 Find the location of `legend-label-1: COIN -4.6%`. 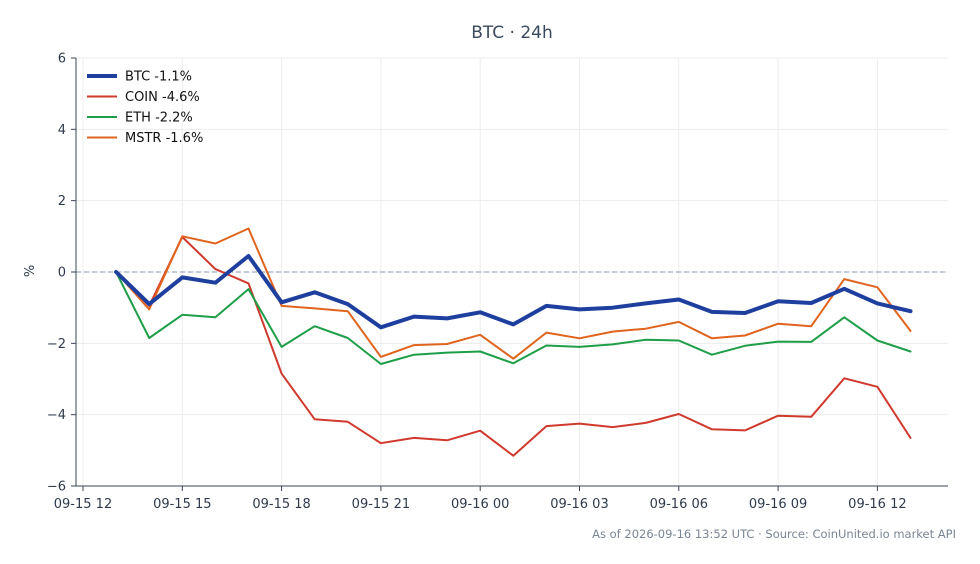

legend-label-1: COIN -4.6% is located at coordinates (162, 97).